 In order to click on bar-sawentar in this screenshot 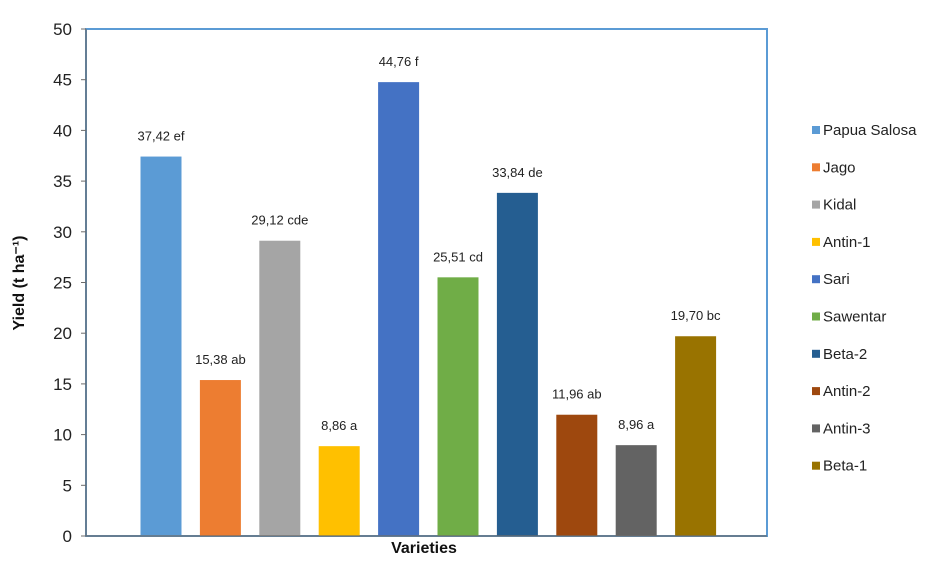, I will do `click(458, 406)`.